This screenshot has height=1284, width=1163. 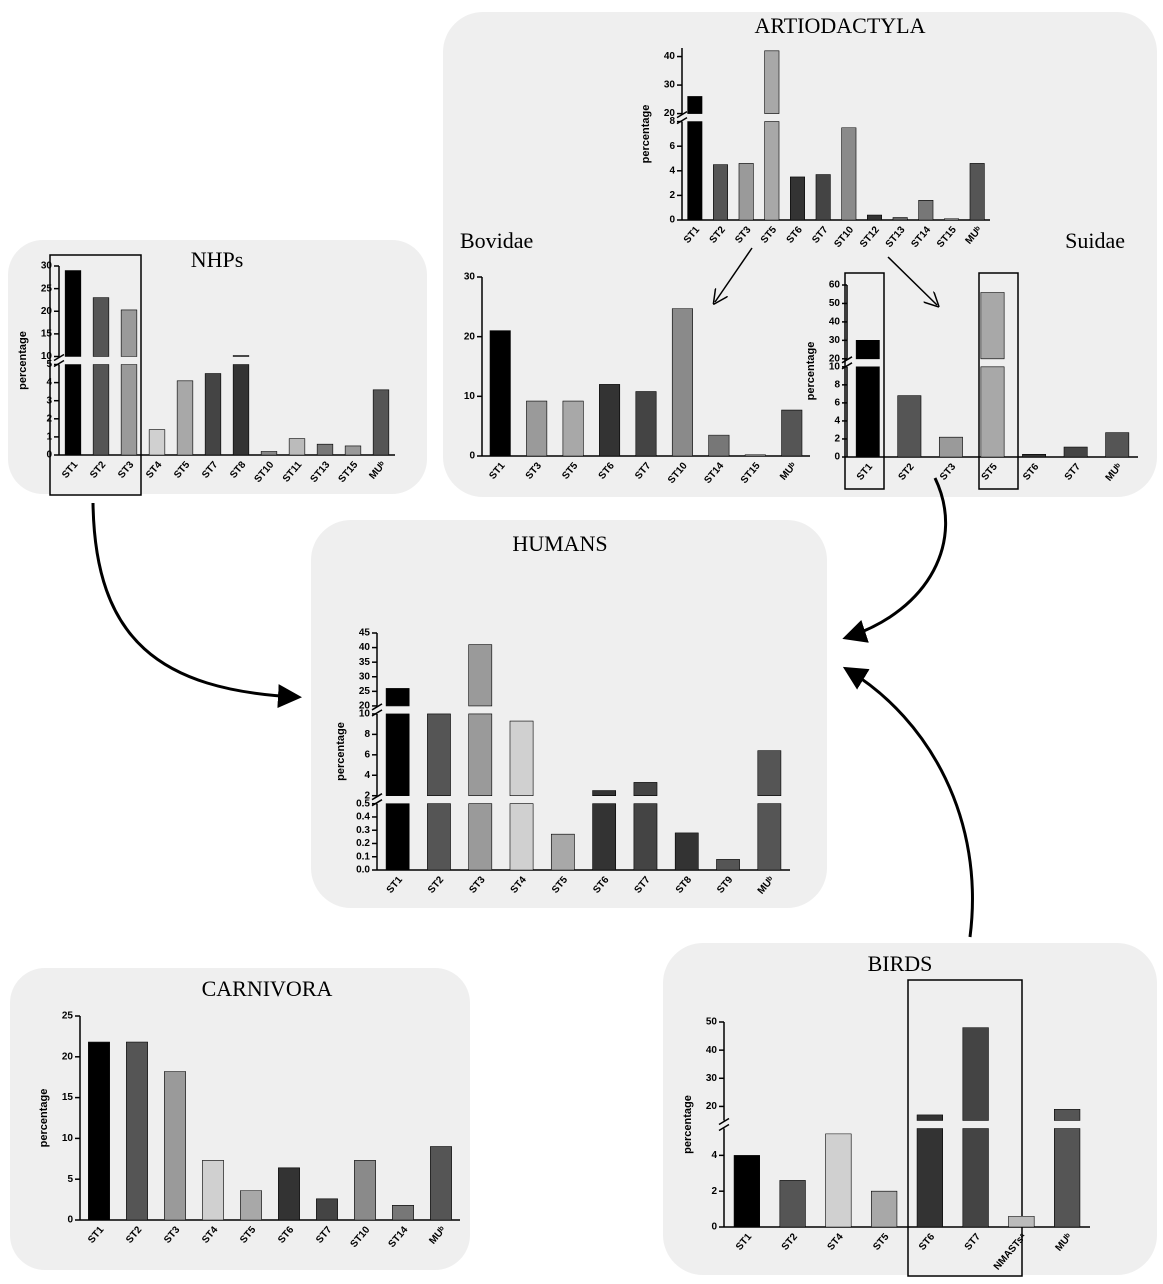 What do you see at coordinates (363, 803) in the screenshot?
I see `y-tick-label: 0.5` at bounding box center [363, 803].